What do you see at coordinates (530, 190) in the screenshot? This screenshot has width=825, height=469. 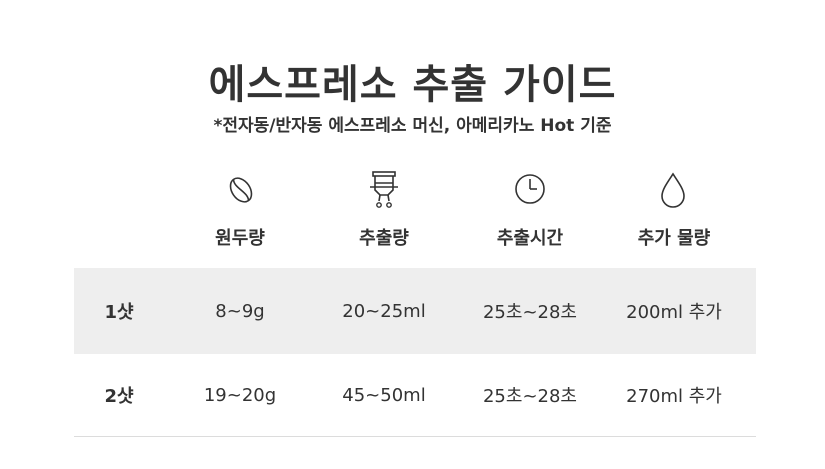 I see `clock-icon` at bounding box center [530, 190].